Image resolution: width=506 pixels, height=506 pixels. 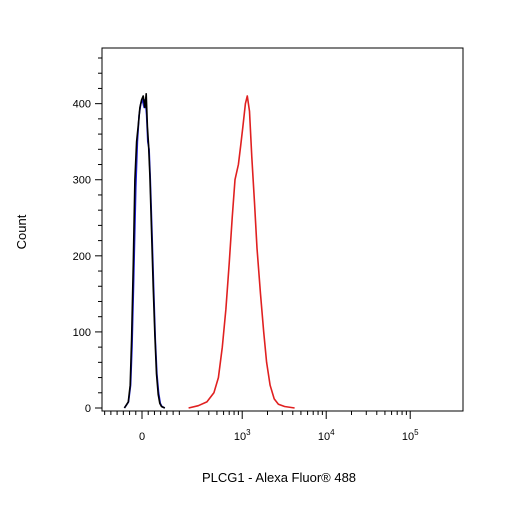 What do you see at coordinates (242, 435) in the screenshot?
I see `x-tick-label: 10³` at bounding box center [242, 435].